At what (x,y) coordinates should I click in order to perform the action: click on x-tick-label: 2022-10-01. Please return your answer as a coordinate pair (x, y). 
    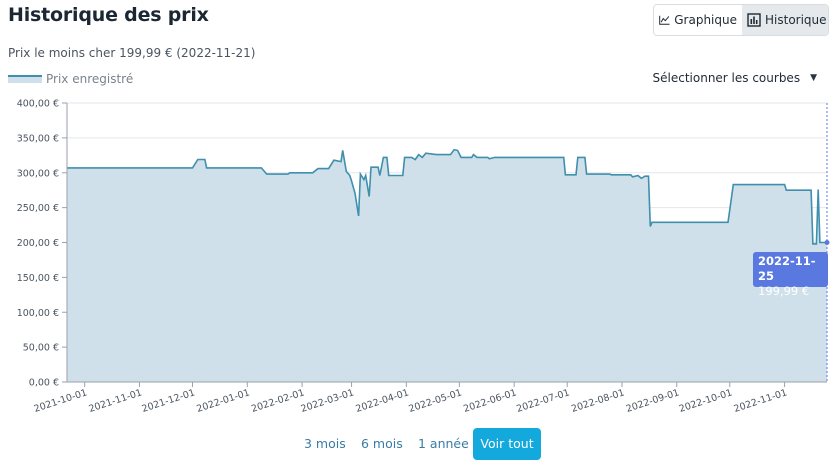
    Looking at the image, I should click on (706, 401).